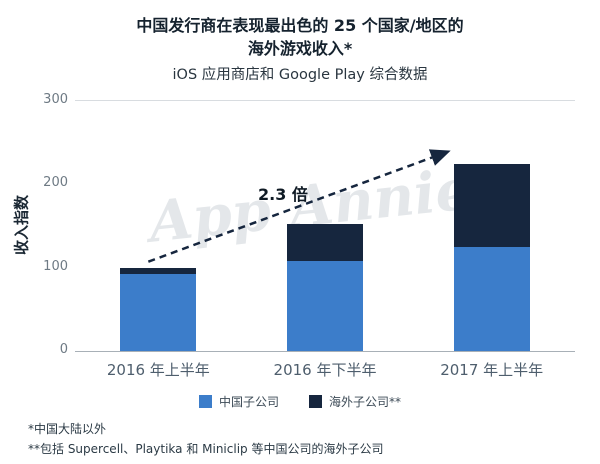  I want to click on x-axis-labels: 2016 年上半年 2016 年下半年 2017 年上半年, so click(325, 369).